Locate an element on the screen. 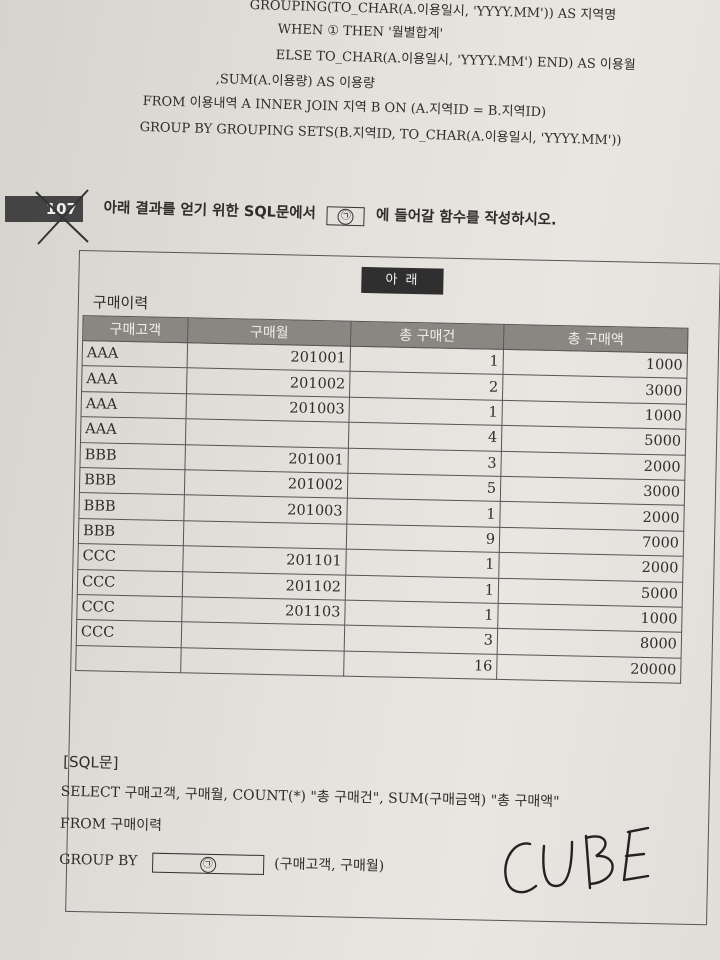 Image resolution: width=720 pixels, height=960 pixels. sql-heading: [SQL문] is located at coordinates (91, 762).